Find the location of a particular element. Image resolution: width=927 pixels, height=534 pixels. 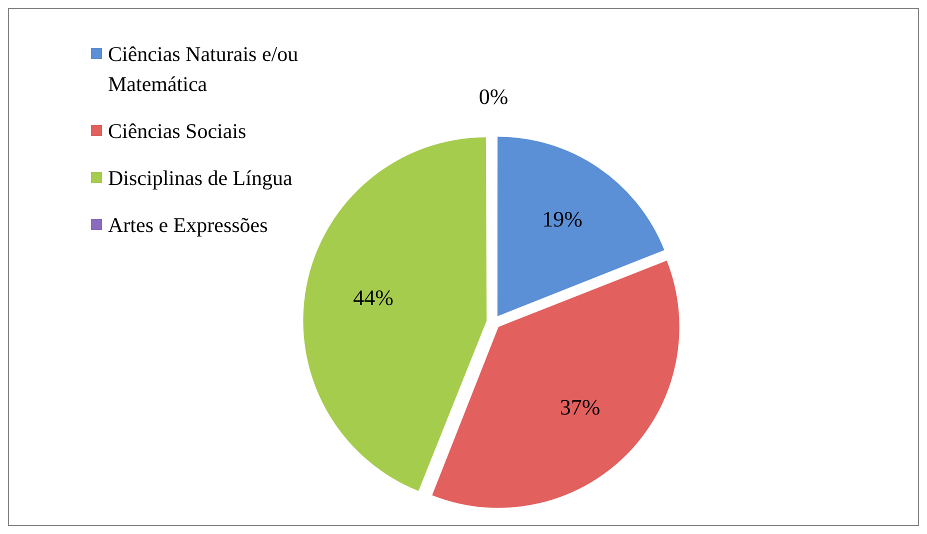

legend-label: Ciências Naturais e/ou Matemática is located at coordinates (204, 69).